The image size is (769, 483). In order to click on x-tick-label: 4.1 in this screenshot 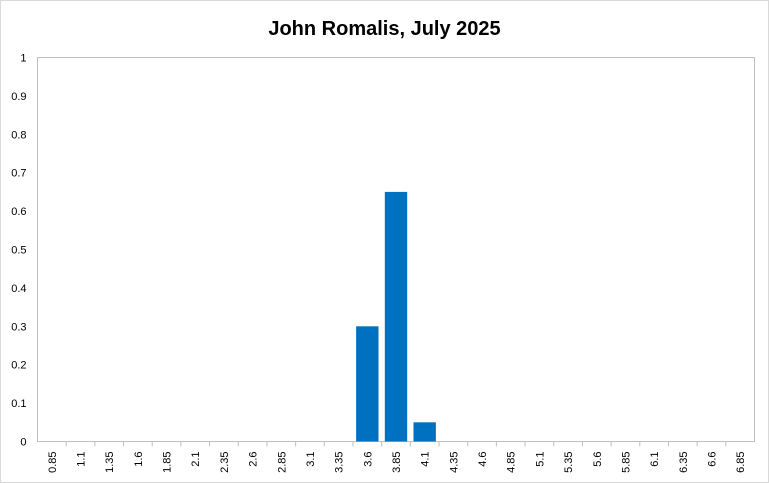, I will do `click(426, 459)`.